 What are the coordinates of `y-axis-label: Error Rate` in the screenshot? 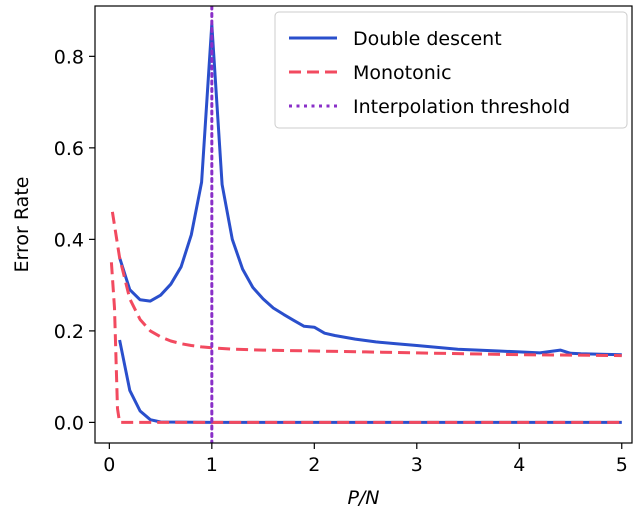 It's located at (22, 225).